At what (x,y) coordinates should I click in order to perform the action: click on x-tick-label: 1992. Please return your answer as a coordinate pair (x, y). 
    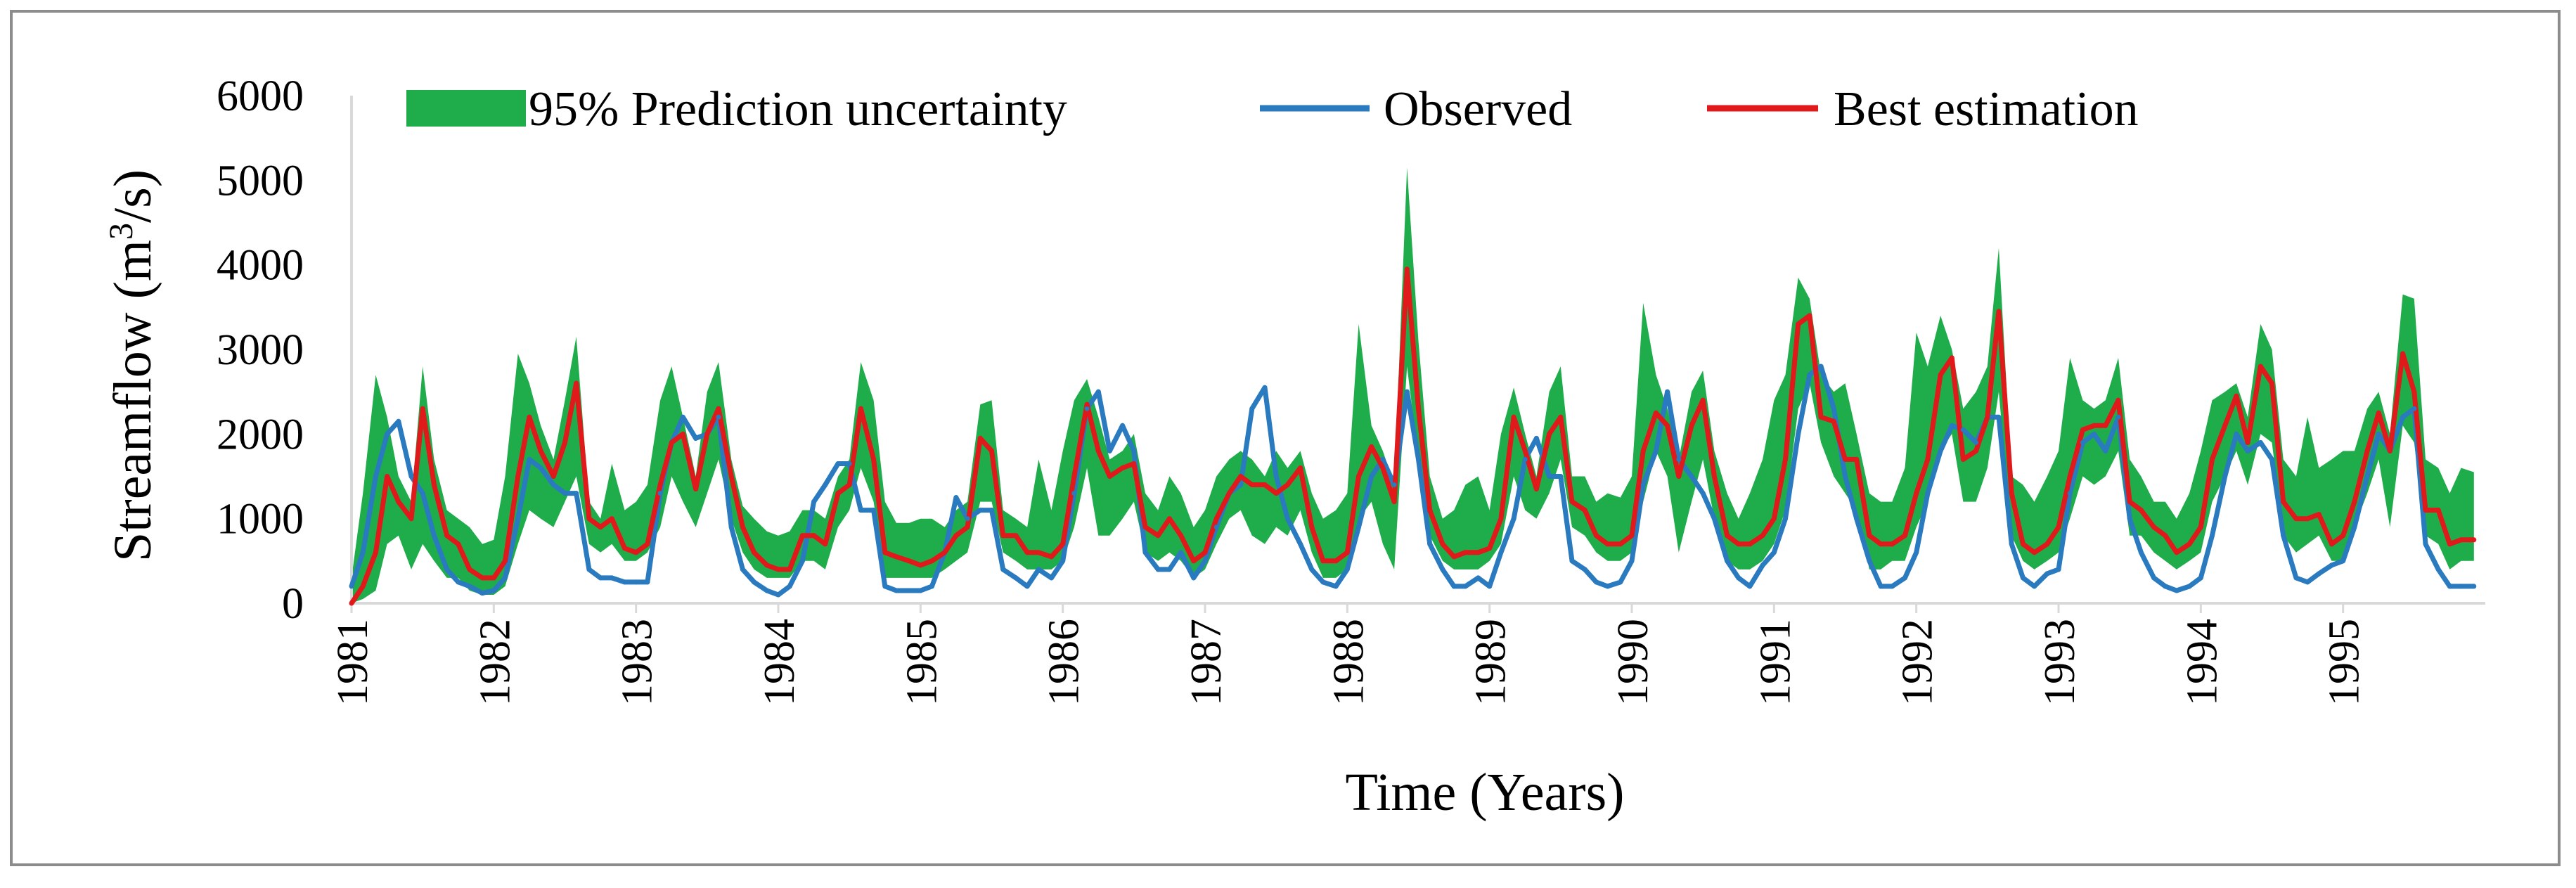
    Looking at the image, I should click on (1918, 662).